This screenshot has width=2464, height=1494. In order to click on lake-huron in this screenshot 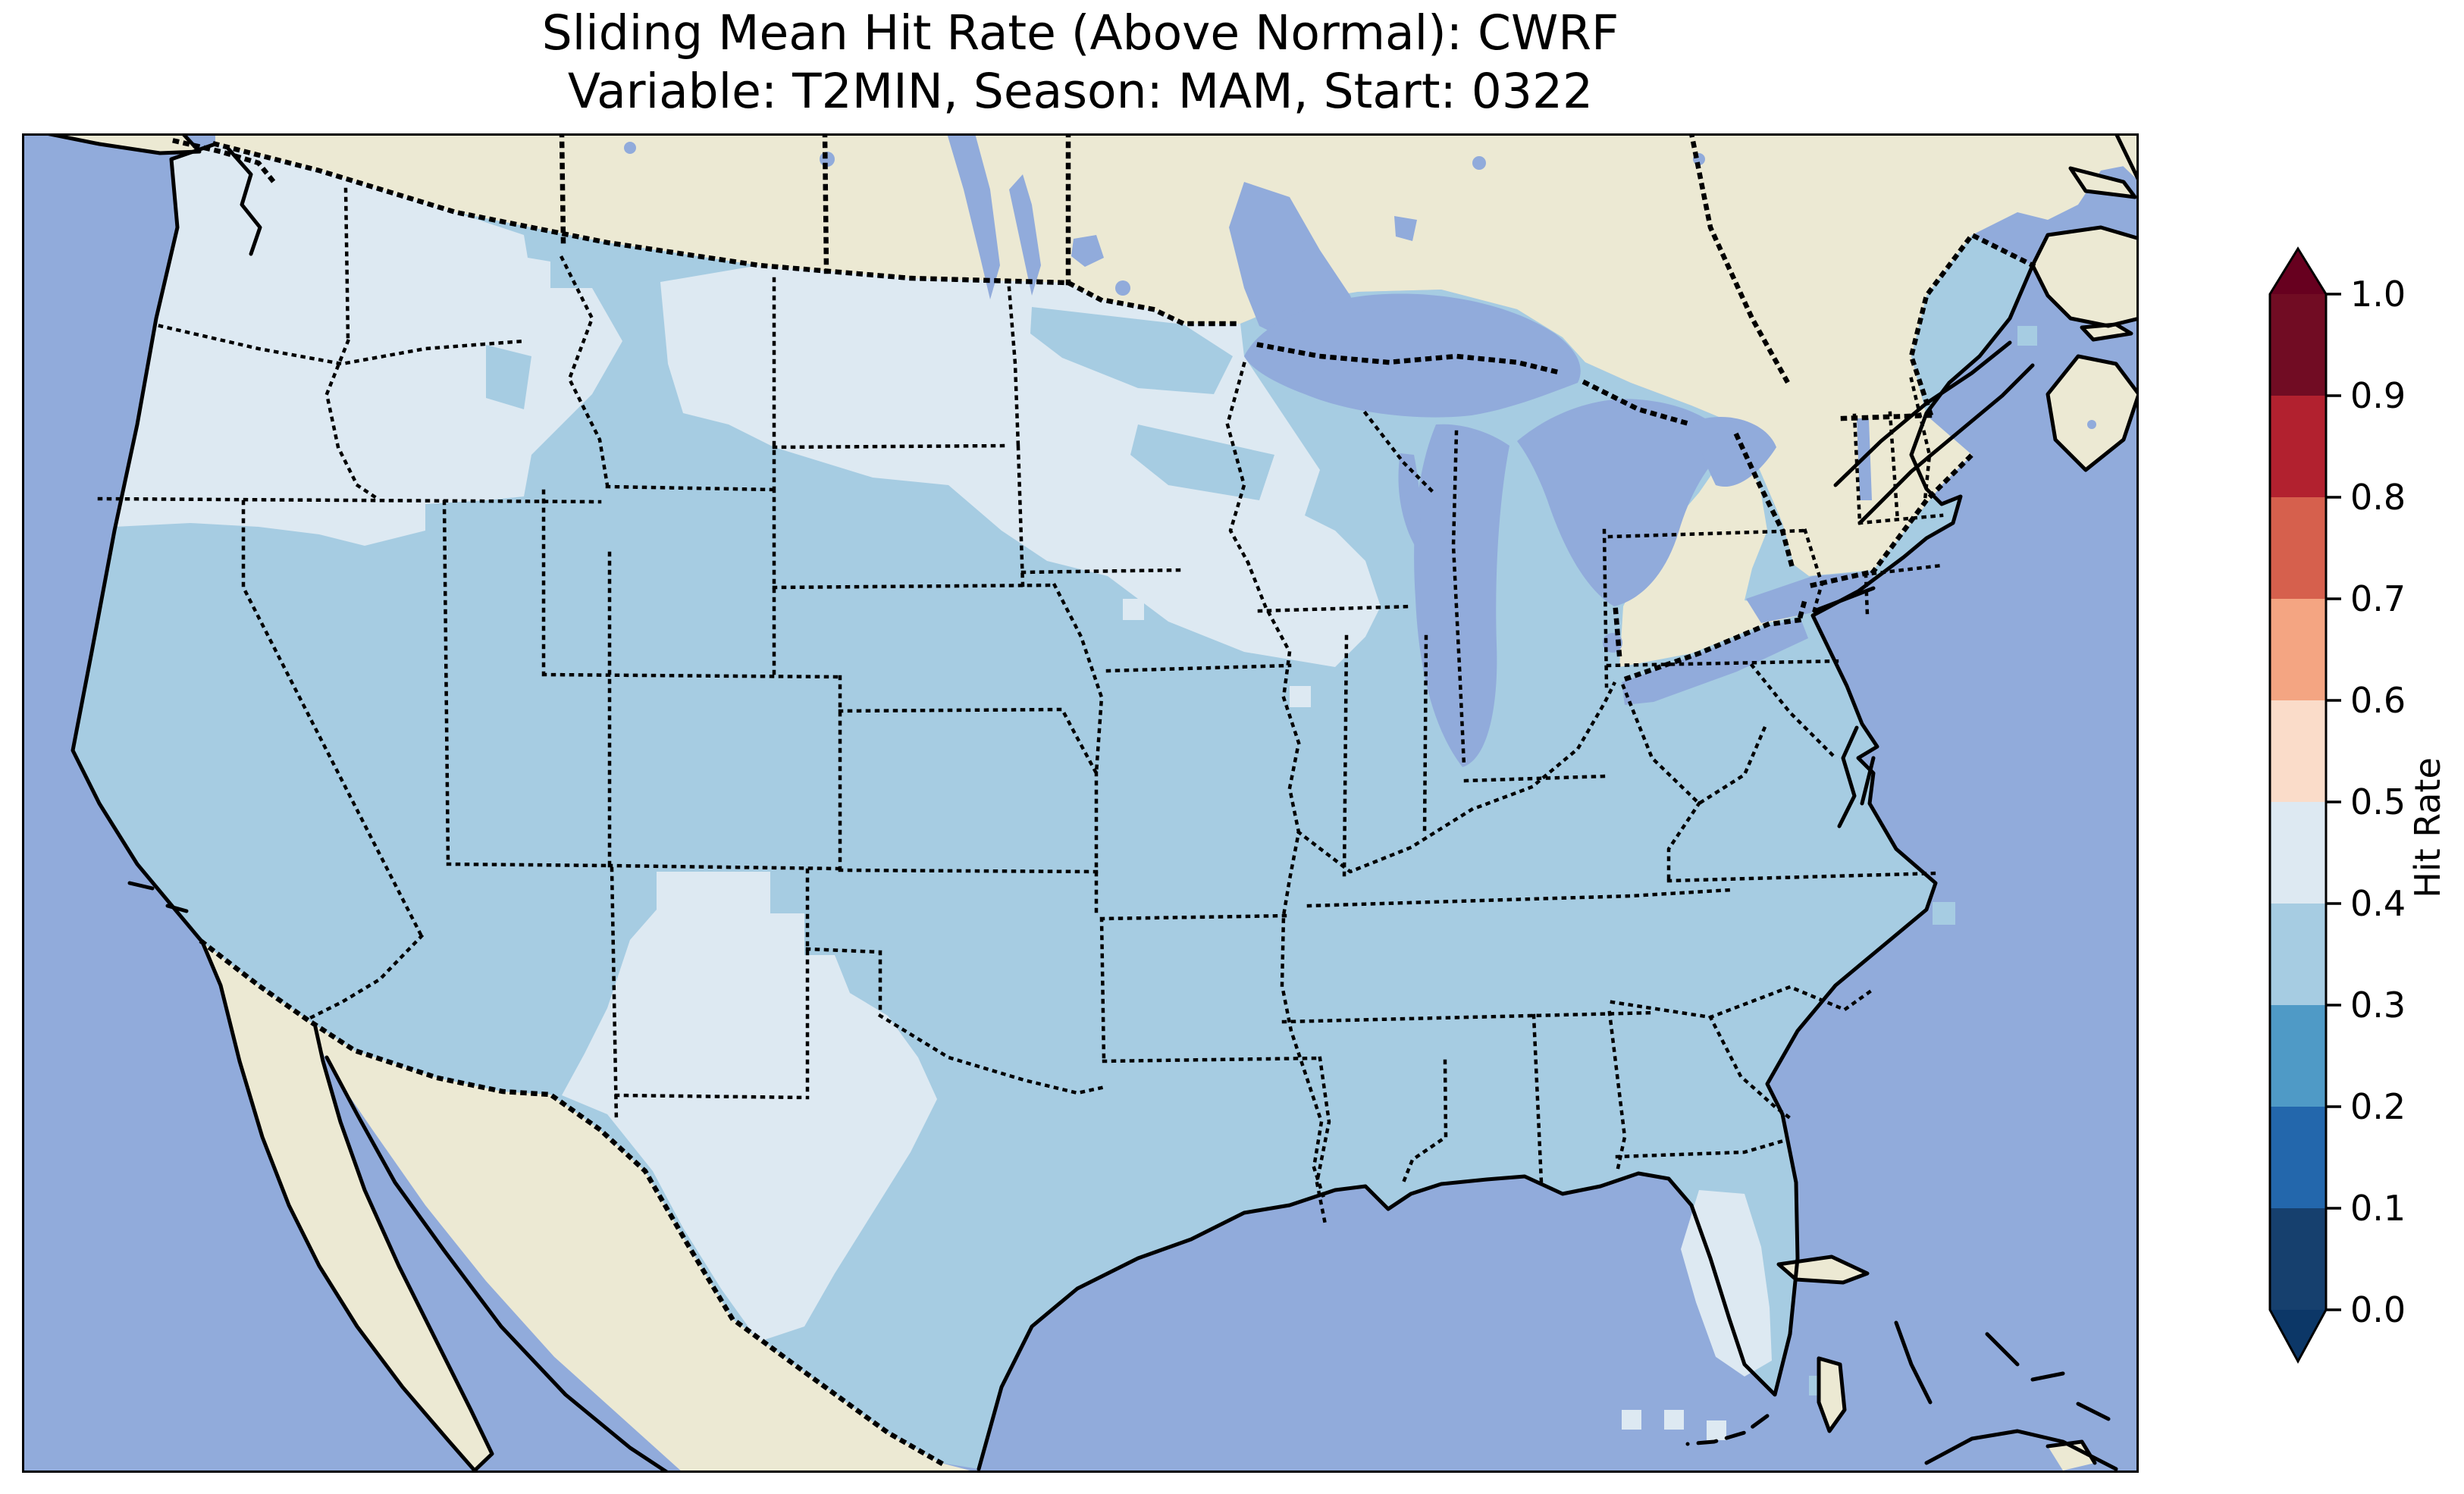, I will do `click(1625, 502)`.